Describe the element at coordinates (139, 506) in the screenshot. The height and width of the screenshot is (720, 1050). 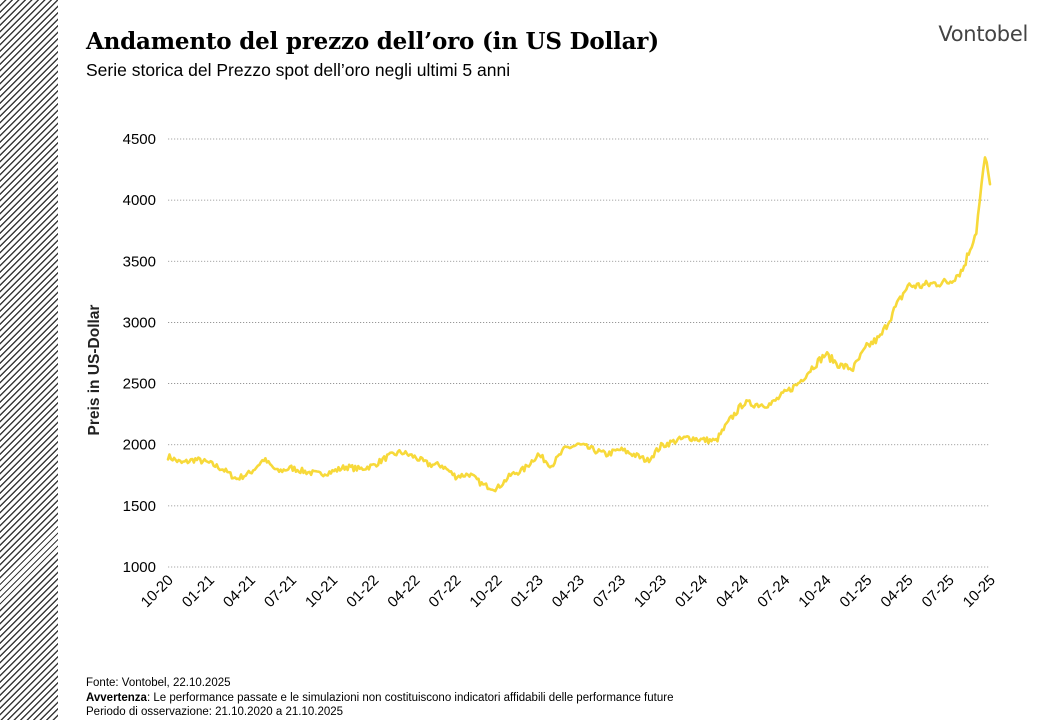
I see `y-tick-label: 1500` at that location.